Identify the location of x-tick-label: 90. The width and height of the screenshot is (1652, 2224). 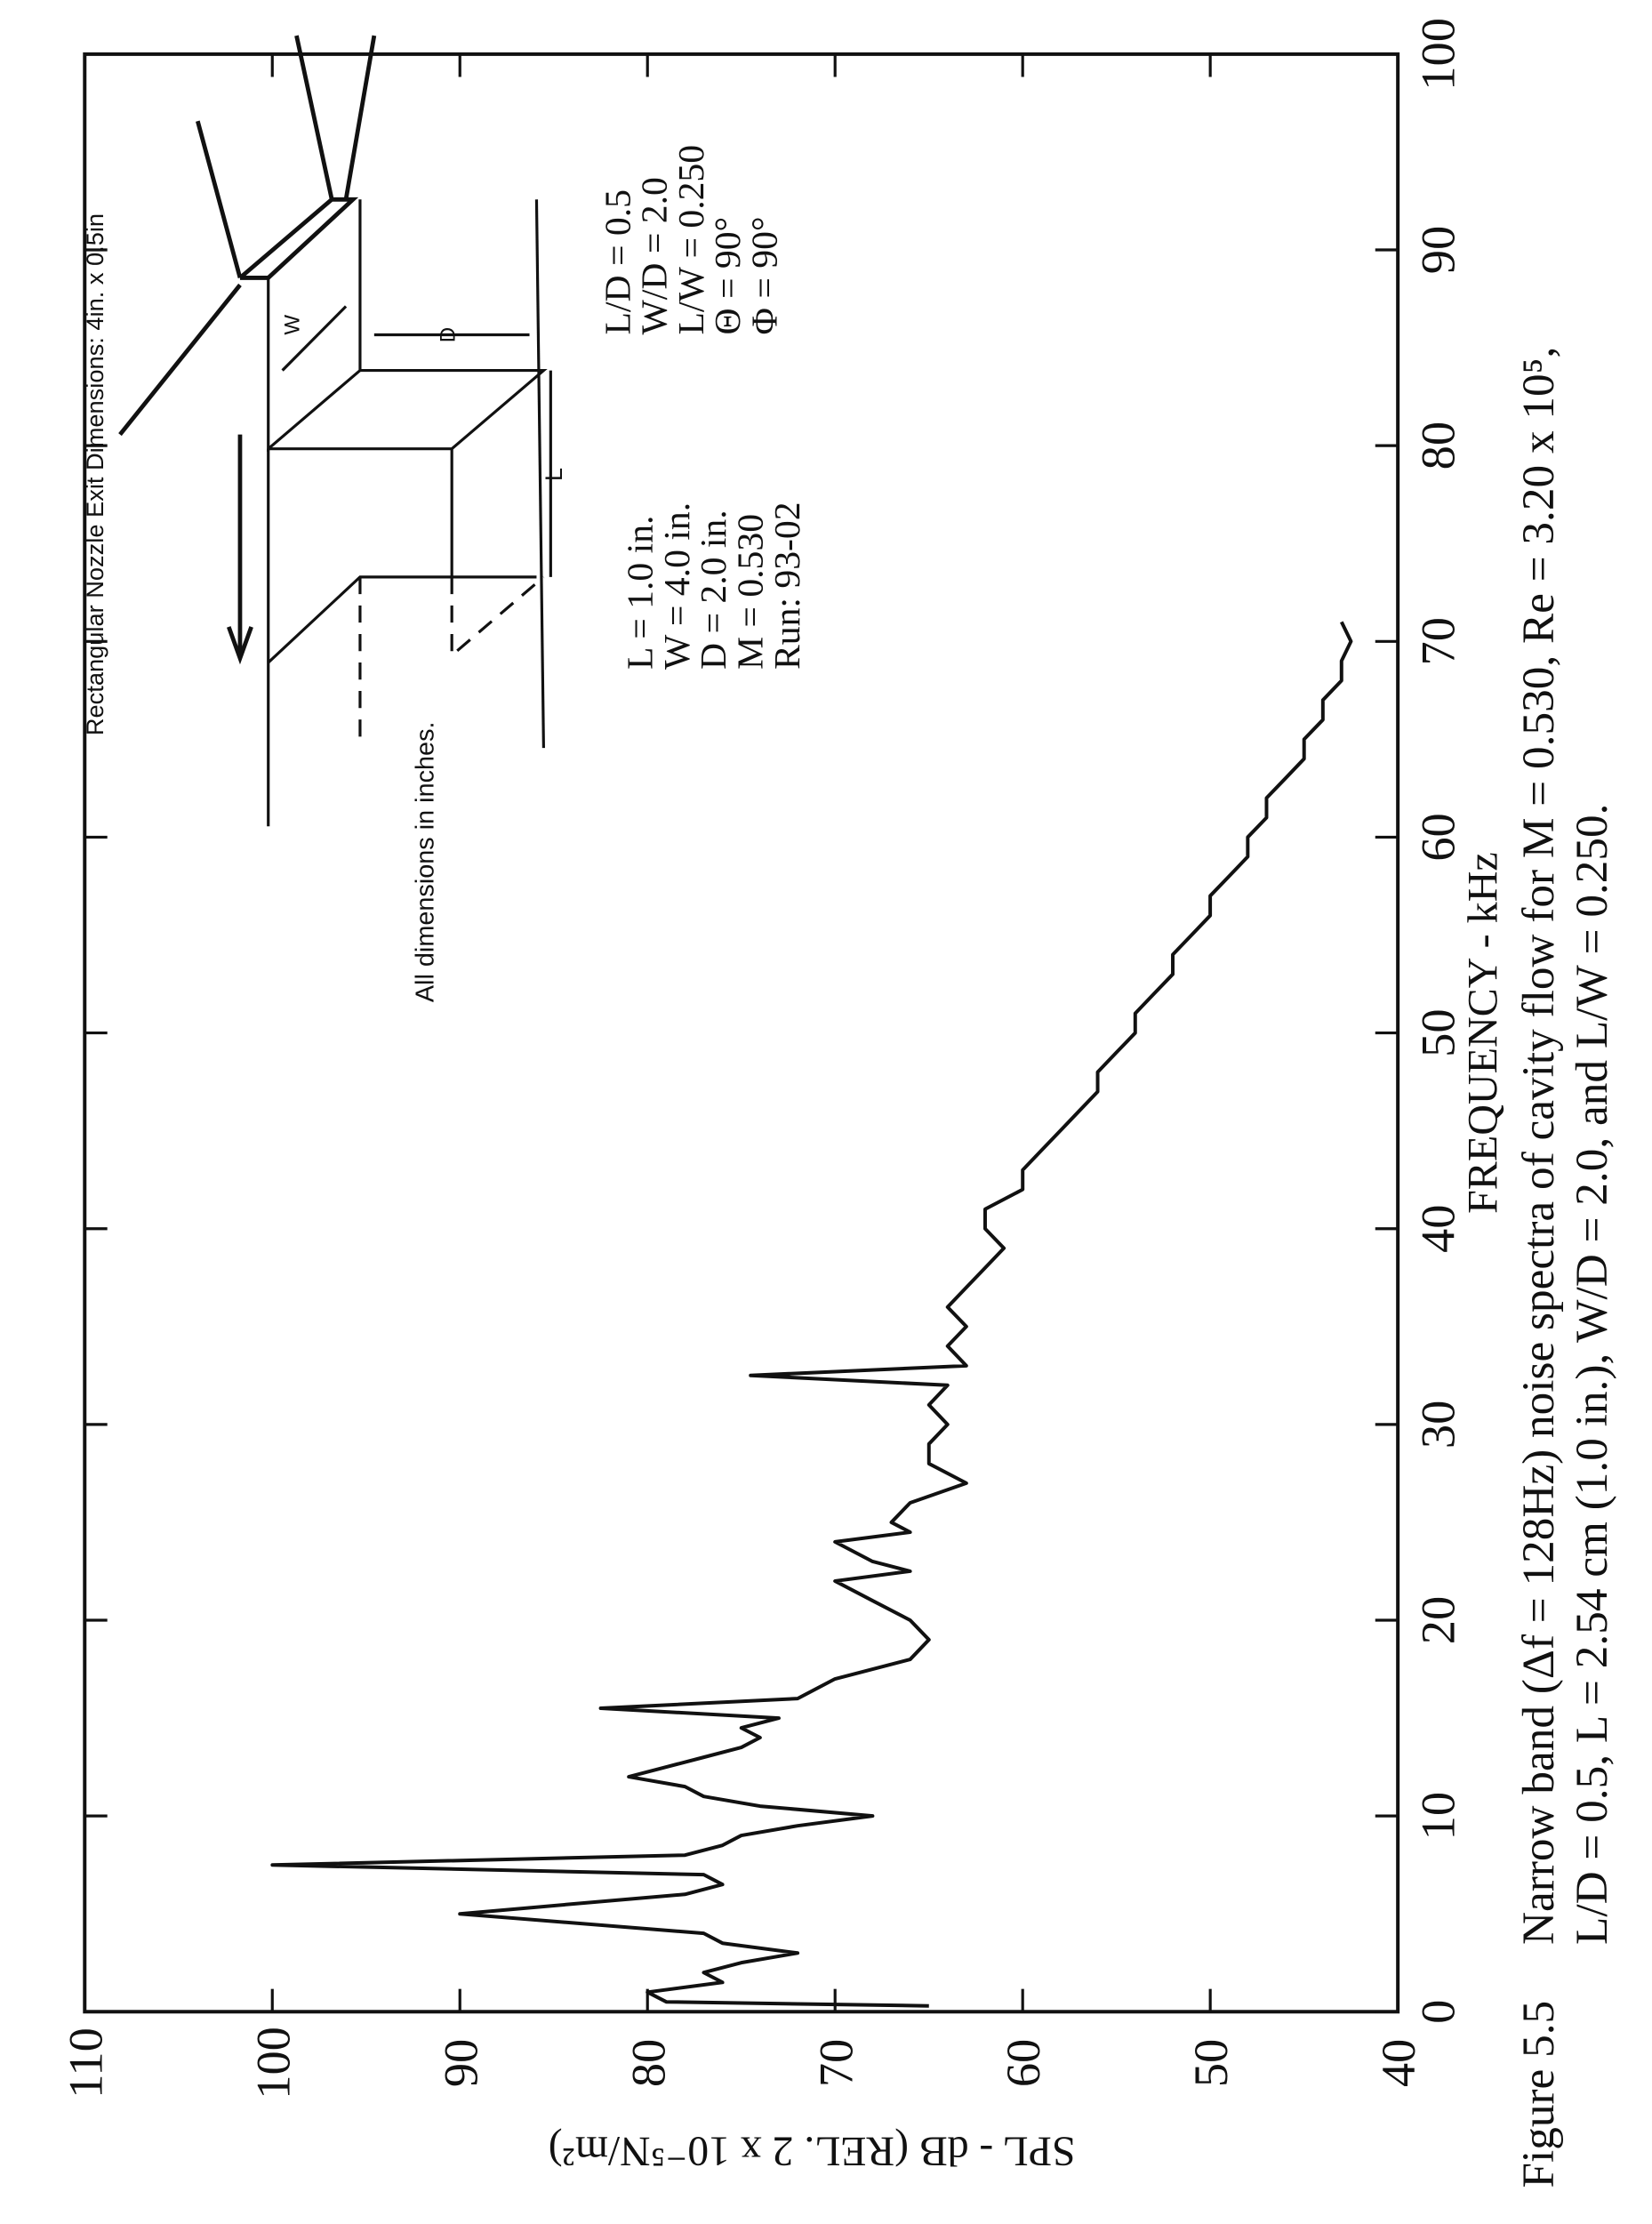
(1439, 250).